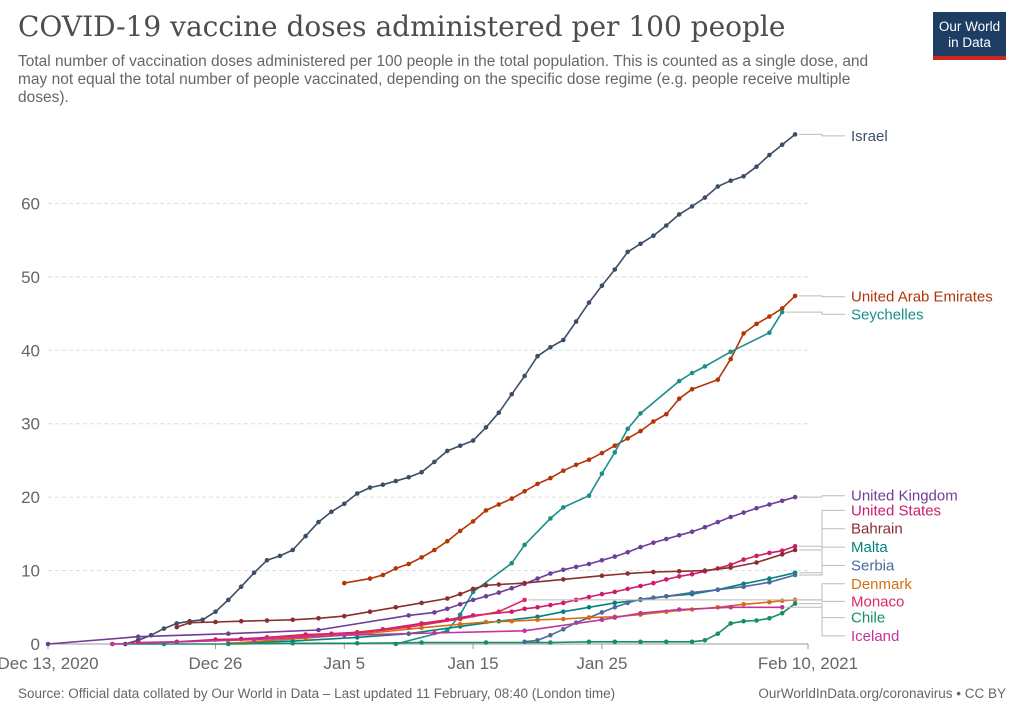  I want to click on series-line-bahrain, so click(486, 588).